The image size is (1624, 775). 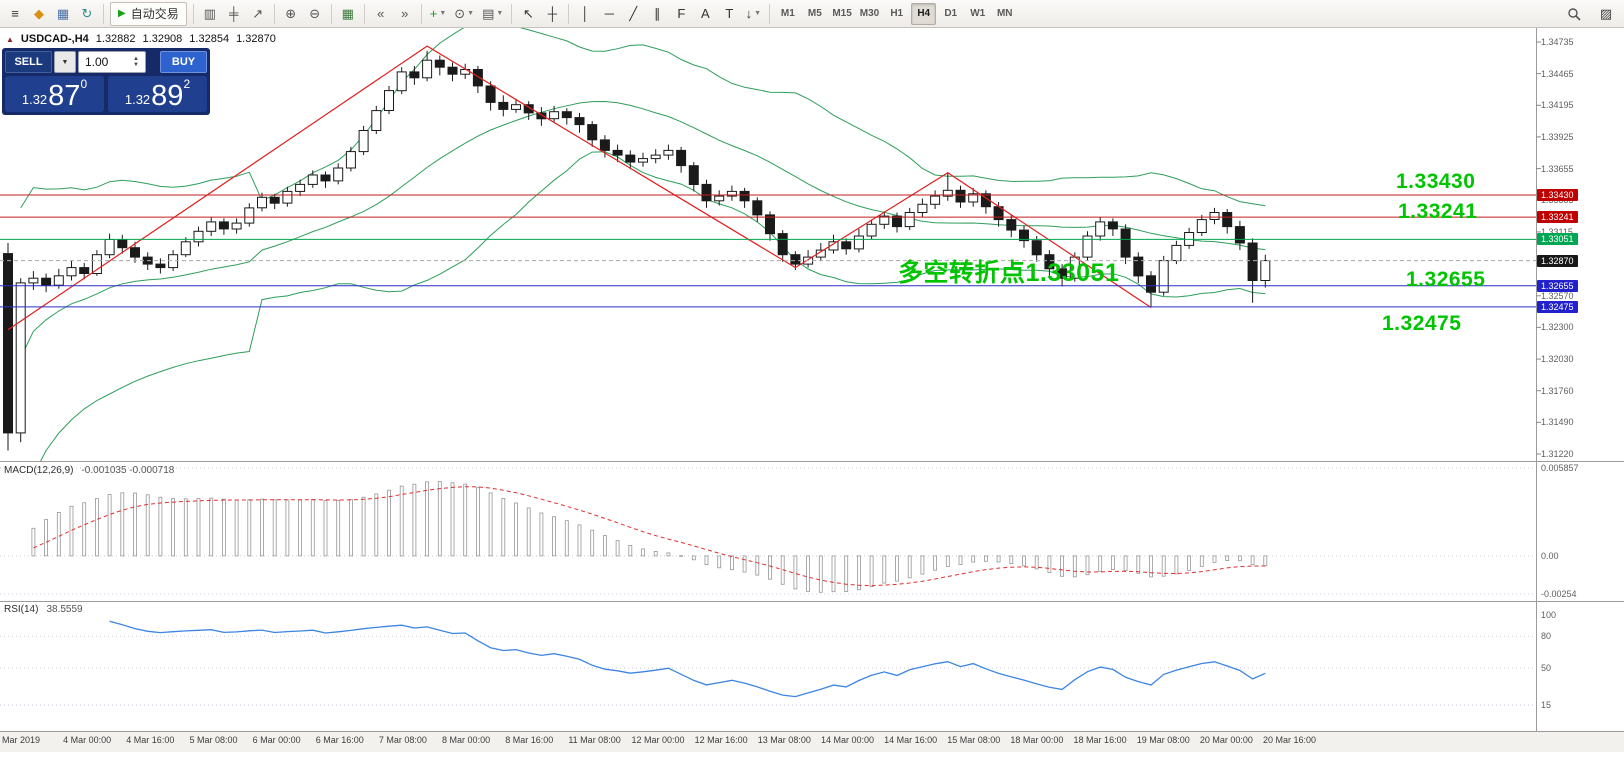 What do you see at coordinates (1546, 705) in the screenshot?
I see `rsi-axis-label: 15` at bounding box center [1546, 705].